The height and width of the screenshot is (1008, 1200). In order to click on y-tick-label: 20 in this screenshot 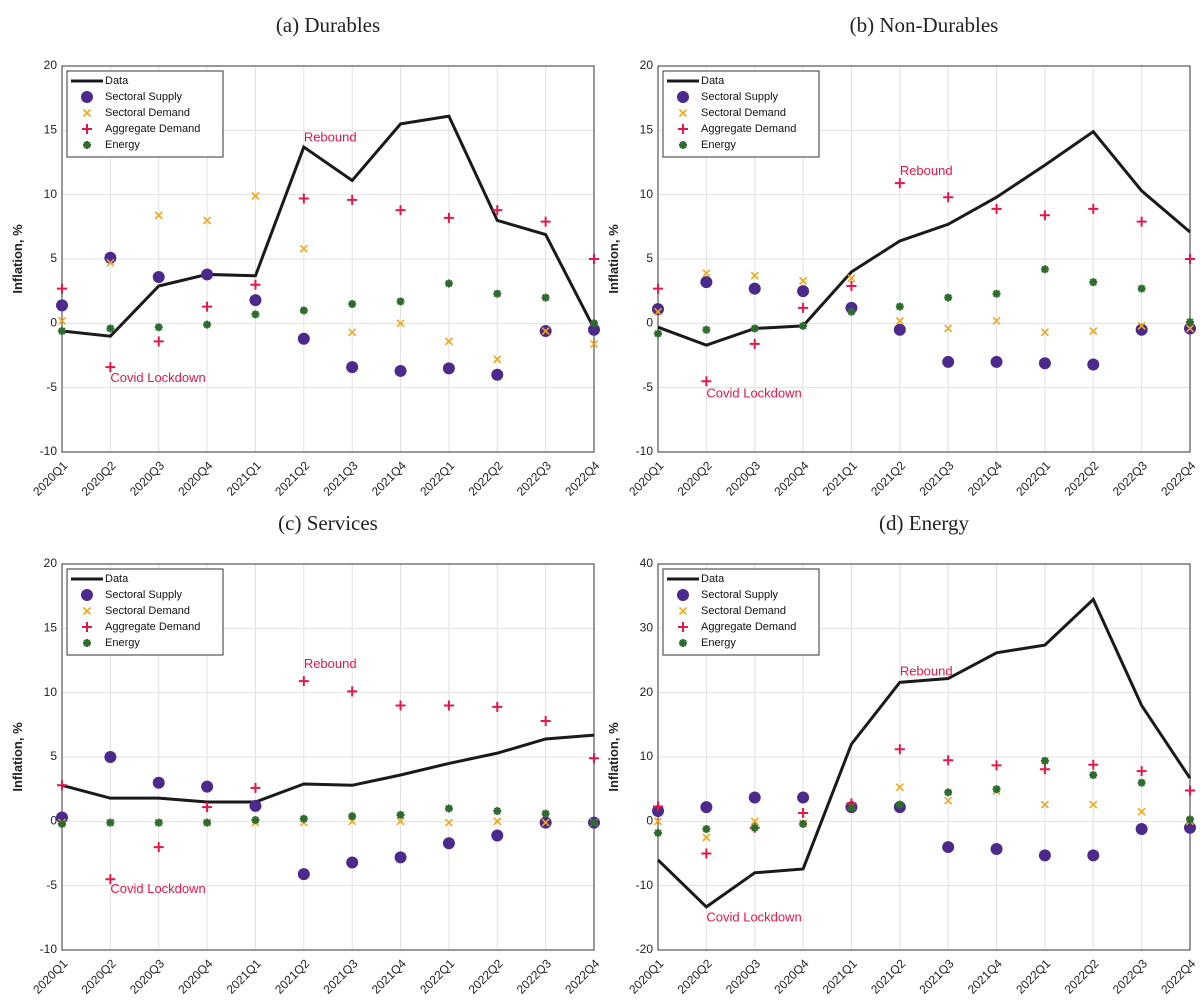, I will do `click(51, 563)`.